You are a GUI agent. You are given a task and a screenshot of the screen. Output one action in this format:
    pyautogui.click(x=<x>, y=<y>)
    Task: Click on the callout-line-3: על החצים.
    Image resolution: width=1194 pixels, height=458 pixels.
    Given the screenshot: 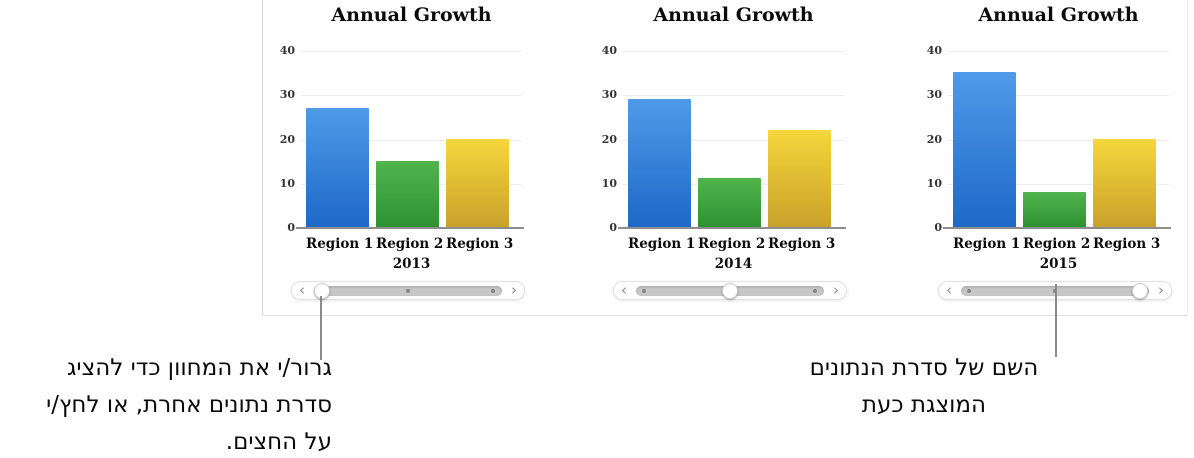 What is the action you would take?
    pyautogui.click(x=278, y=442)
    